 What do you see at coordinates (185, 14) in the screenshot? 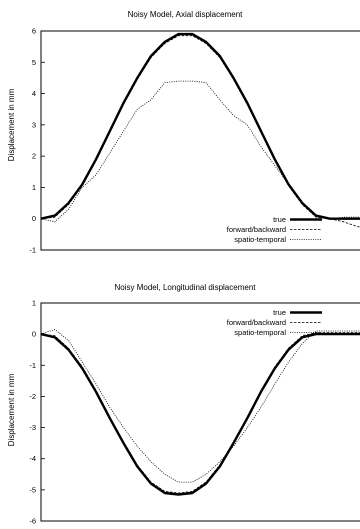
I see `chart-title: Noisy Model, Axial displacement` at bounding box center [185, 14].